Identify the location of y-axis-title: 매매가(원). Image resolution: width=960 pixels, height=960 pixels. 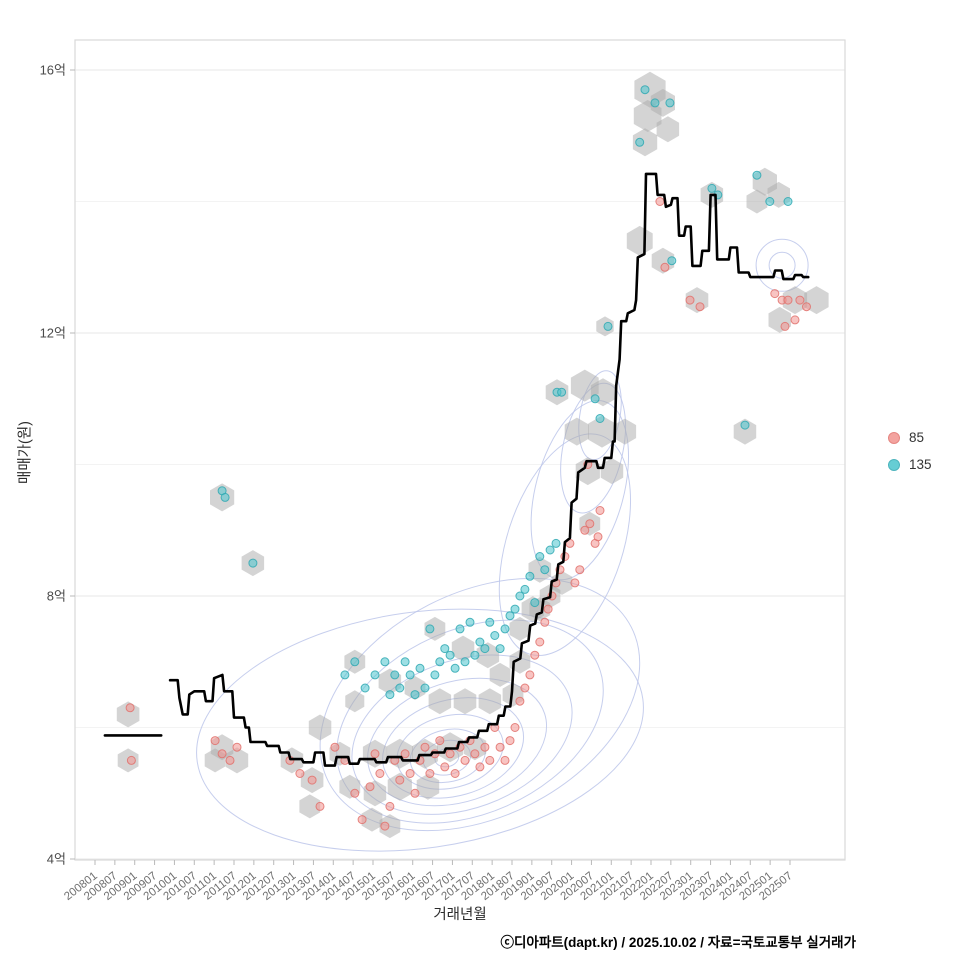
(25, 452).